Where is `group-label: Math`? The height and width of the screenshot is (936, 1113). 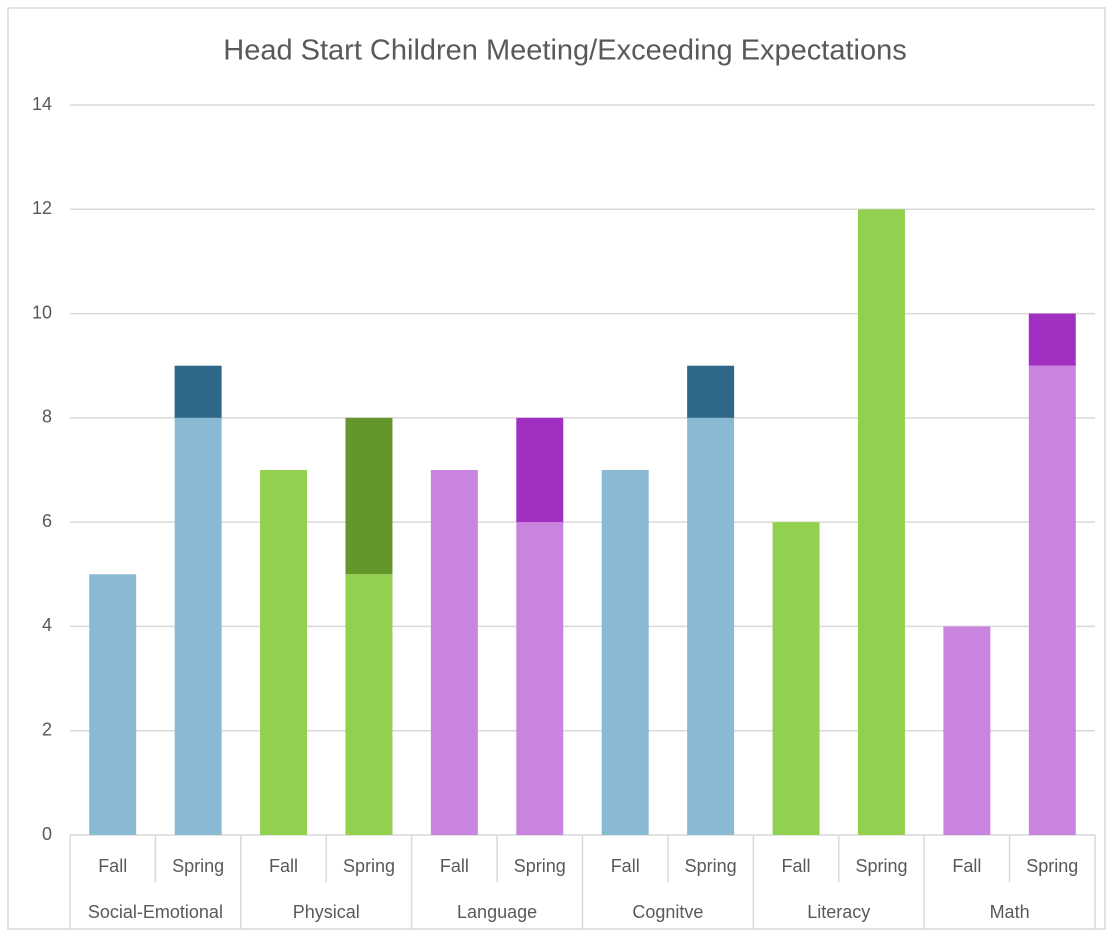 group-label: Math is located at coordinates (1010, 912).